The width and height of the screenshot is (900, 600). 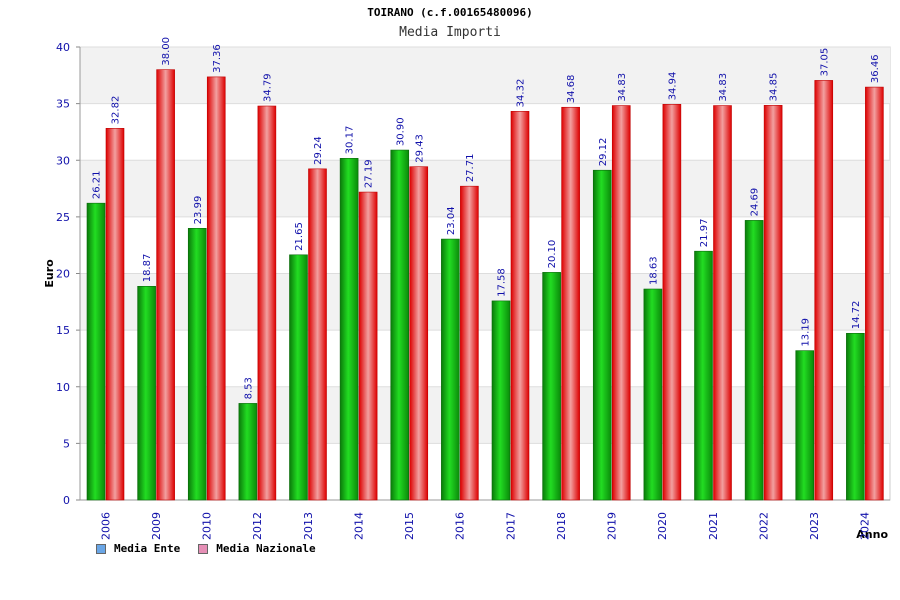 I want to click on x-tick-label: 2017, so click(x=510, y=526).